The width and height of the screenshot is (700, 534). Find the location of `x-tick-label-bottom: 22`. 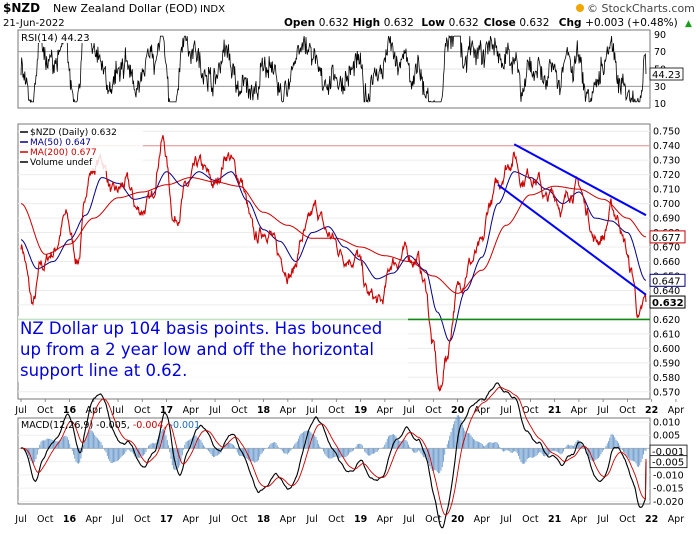

x-tick-label-bottom: 22 is located at coordinates (651, 519).